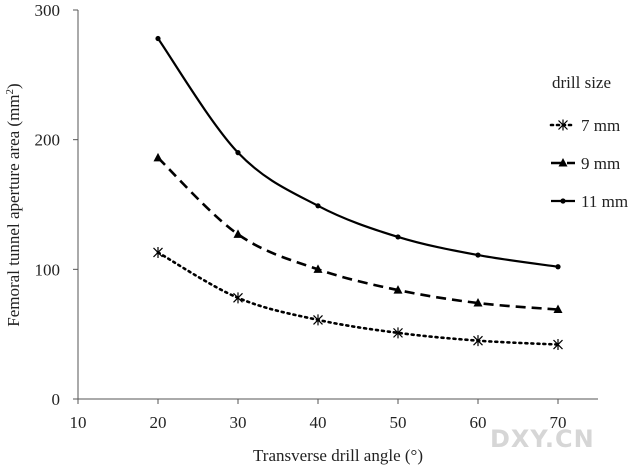 Image resolution: width=640 pixels, height=467 pixels. What do you see at coordinates (563, 125) in the screenshot?
I see `legend-marker-7-mm` at bounding box center [563, 125].